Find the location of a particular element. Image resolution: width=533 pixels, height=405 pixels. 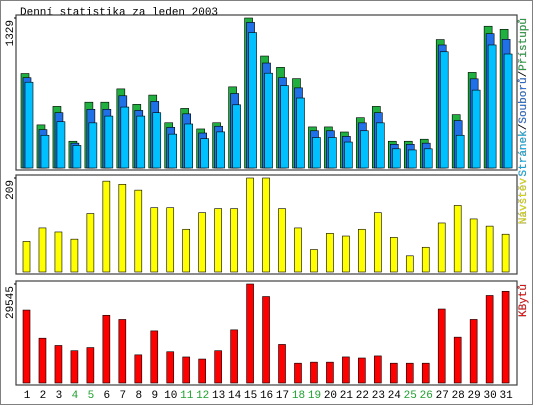

x-tick-label: 1 is located at coordinates (27, 396).